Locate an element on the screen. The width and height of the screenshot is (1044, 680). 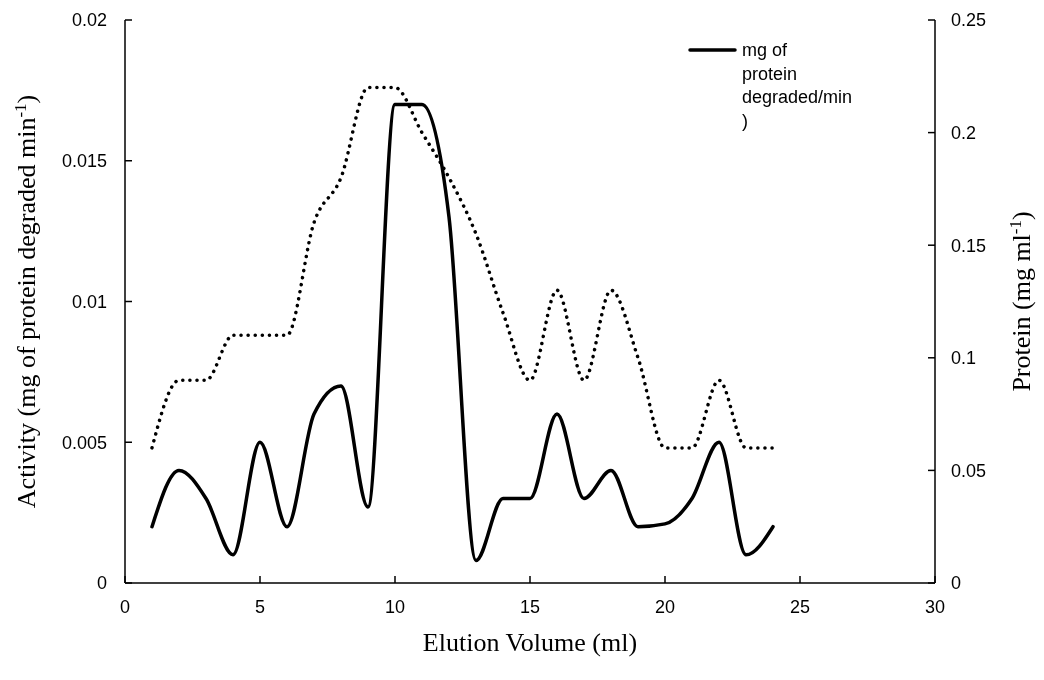
x-tick-label: 15 is located at coordinates (530, 607).